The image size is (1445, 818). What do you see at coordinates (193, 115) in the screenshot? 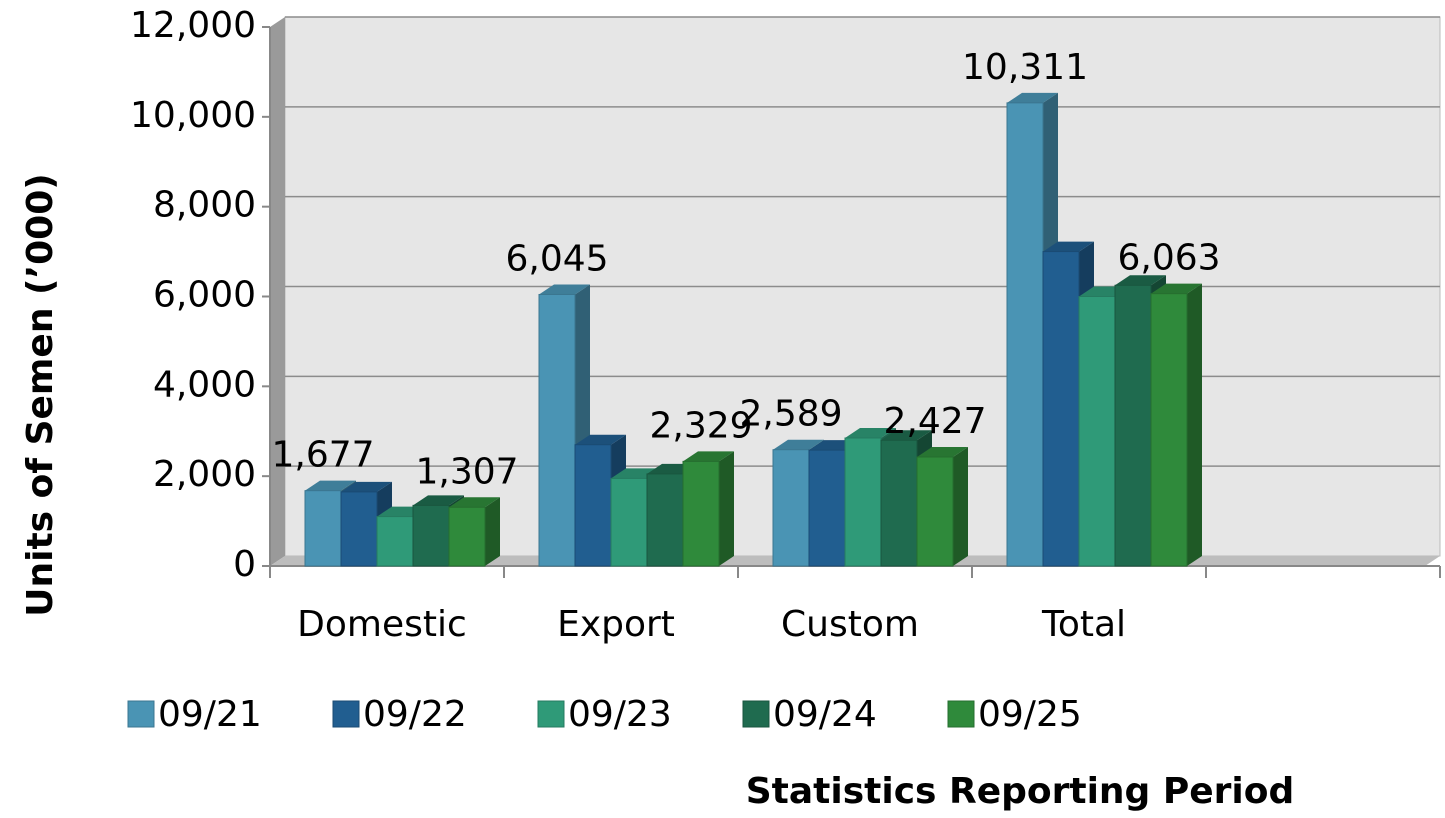
I see `y-tick-label: 10,000` at bounding box center [193, 115].